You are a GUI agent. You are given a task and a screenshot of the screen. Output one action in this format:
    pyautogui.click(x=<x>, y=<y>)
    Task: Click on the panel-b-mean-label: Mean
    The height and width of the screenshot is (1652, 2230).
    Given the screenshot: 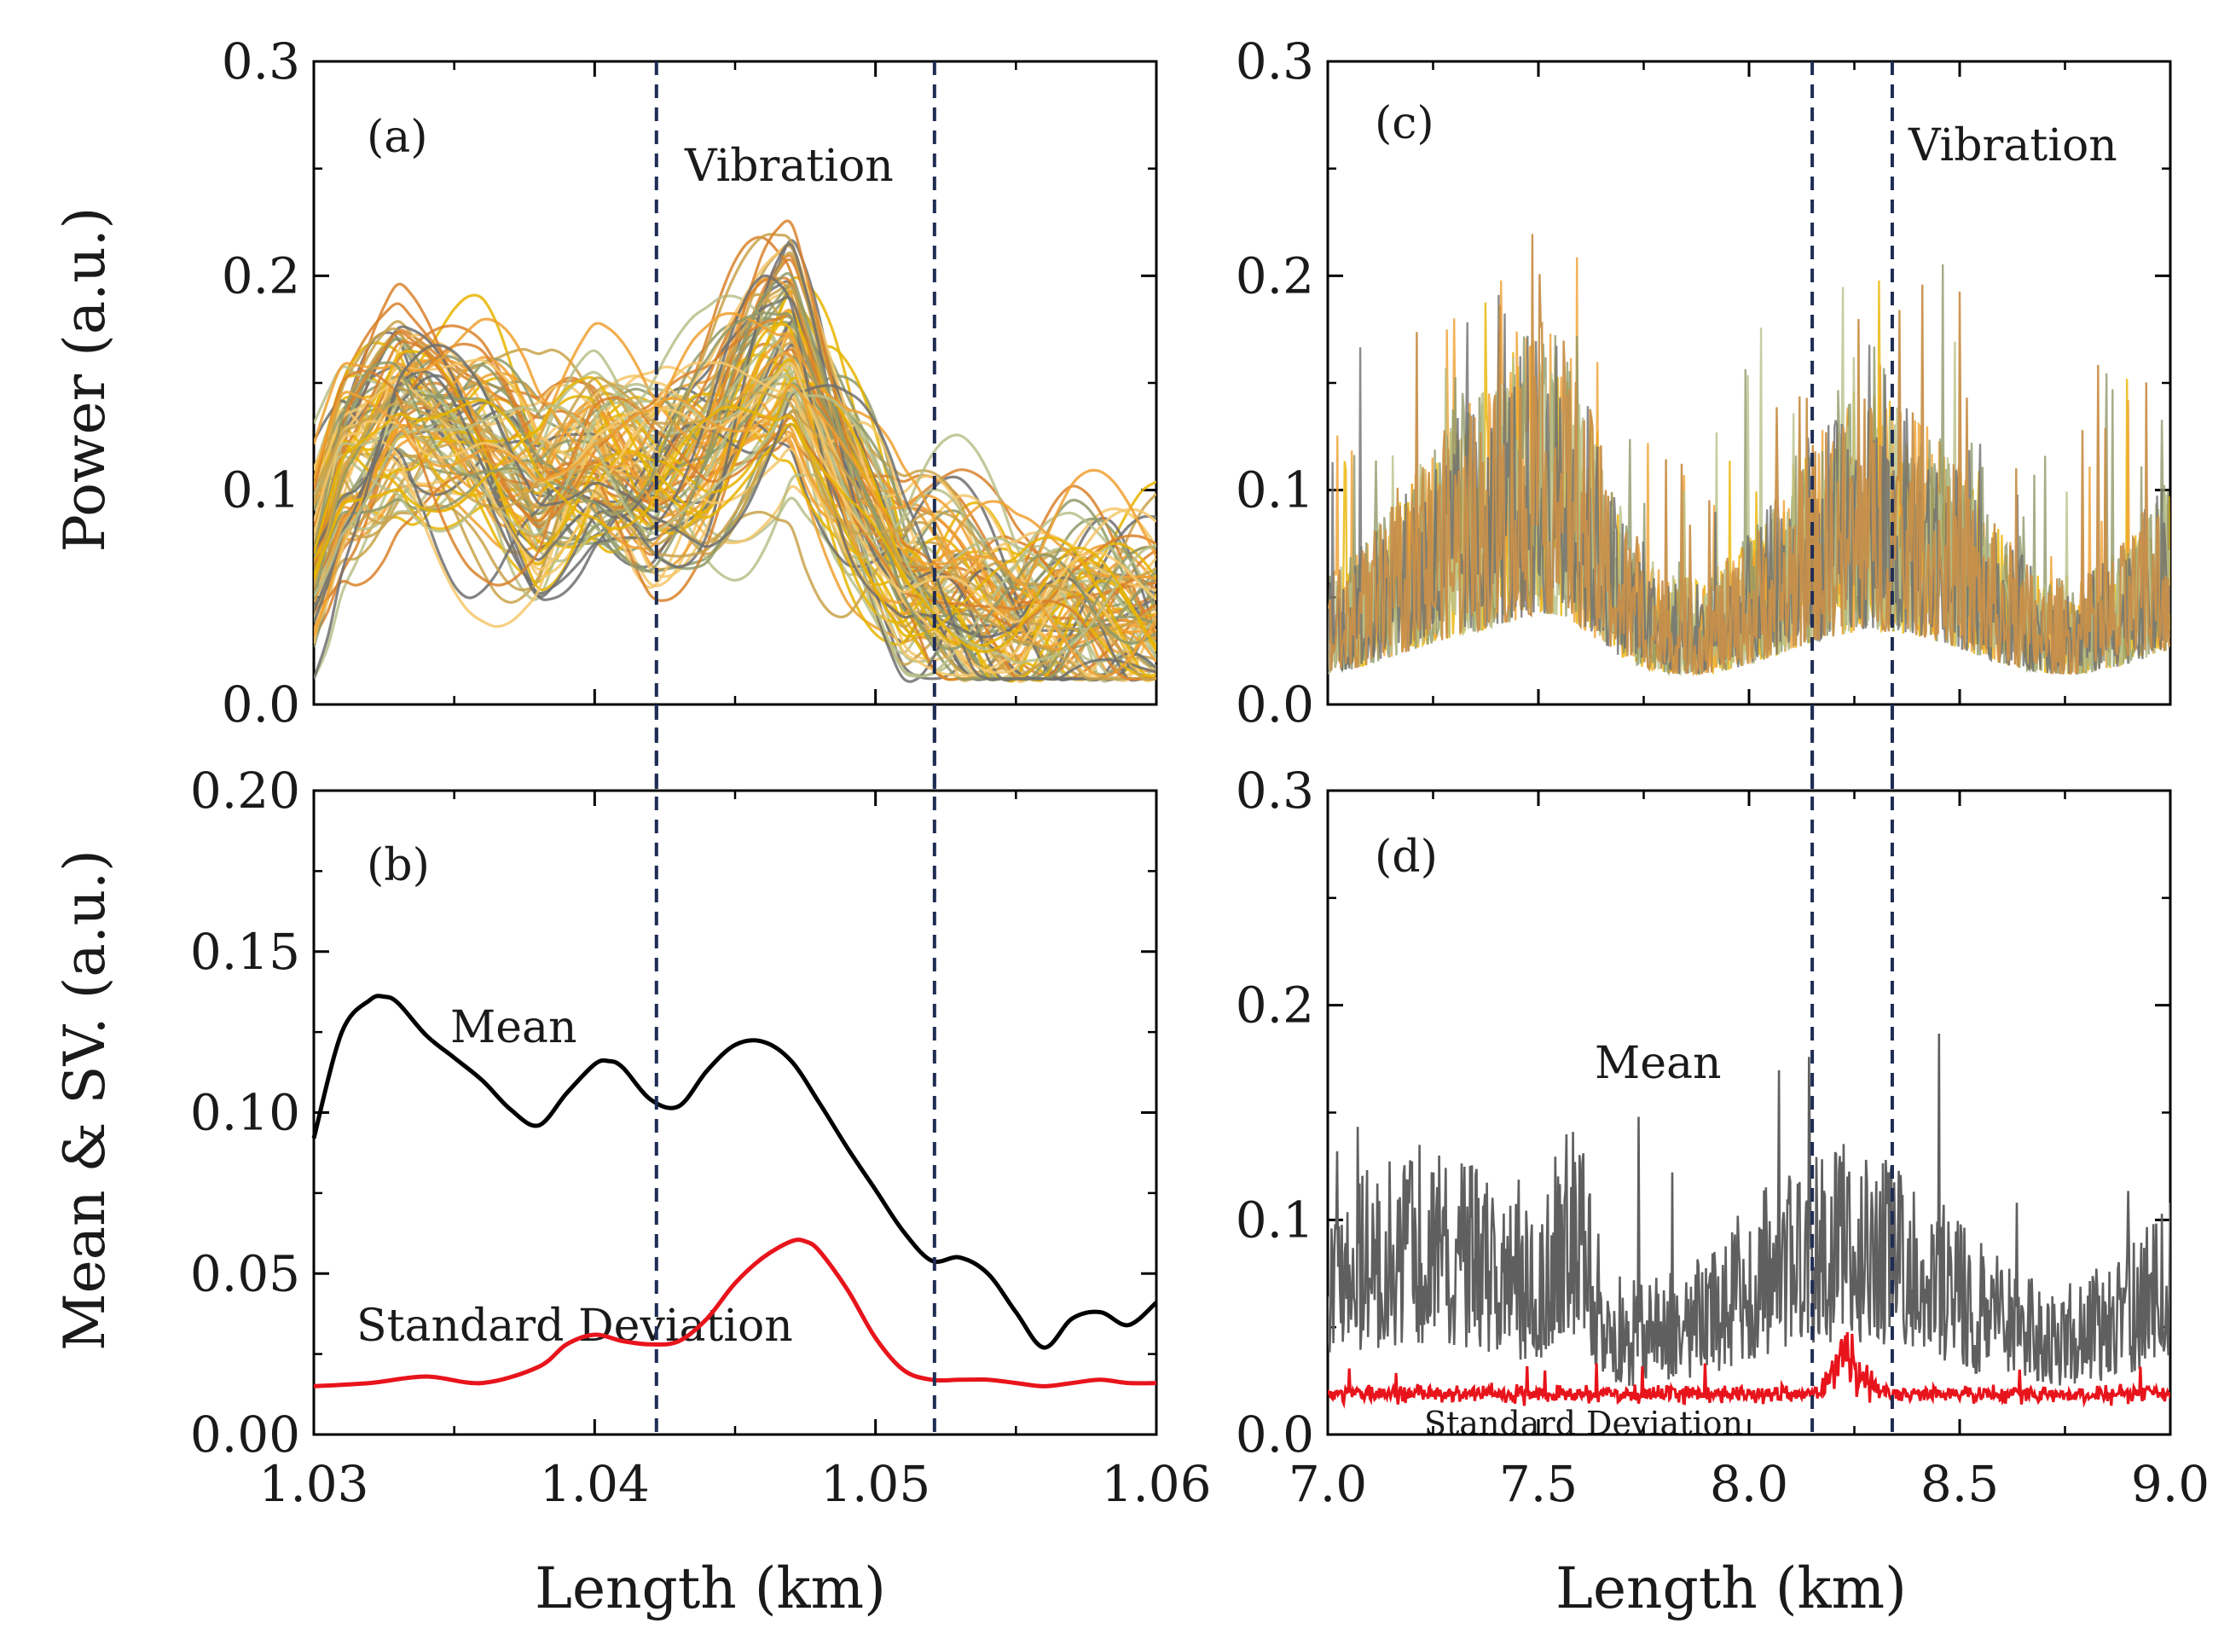 What is the action you would take?
    pyautogui.click(x=513, y=1028)
    